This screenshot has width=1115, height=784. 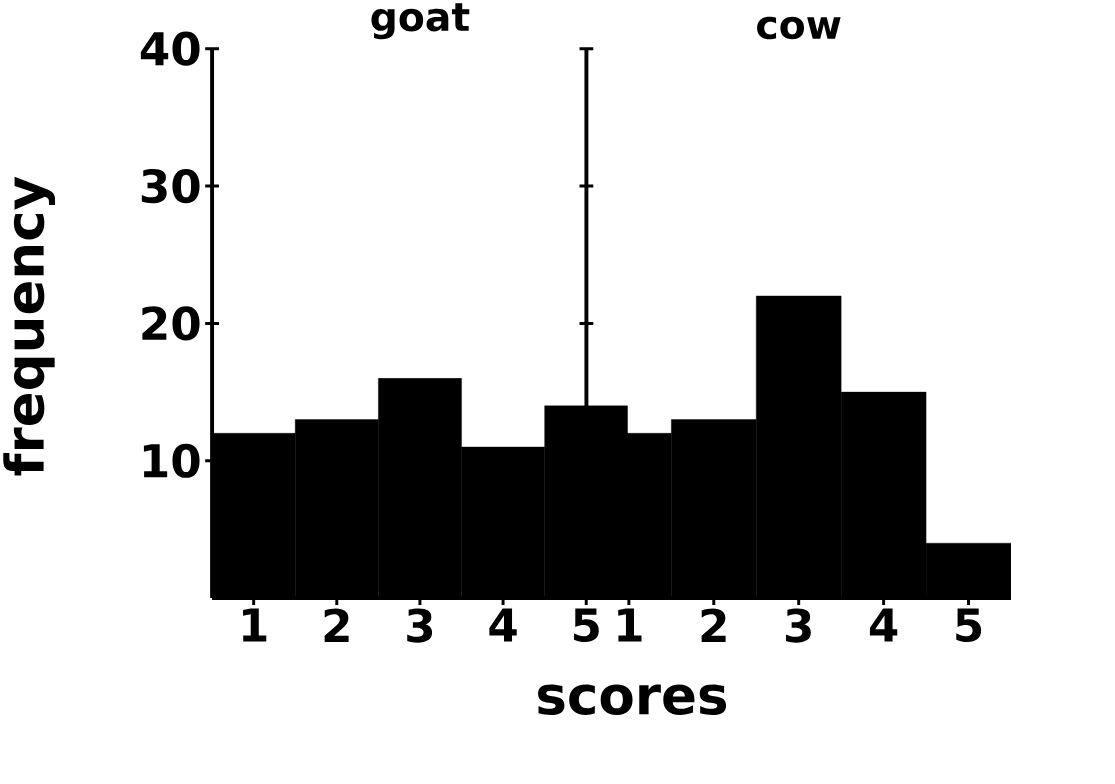 What do you see at coordinates (171, 461) in the screenshot?
I see `y-tick-label: 10` at bounding box center [171, 461].